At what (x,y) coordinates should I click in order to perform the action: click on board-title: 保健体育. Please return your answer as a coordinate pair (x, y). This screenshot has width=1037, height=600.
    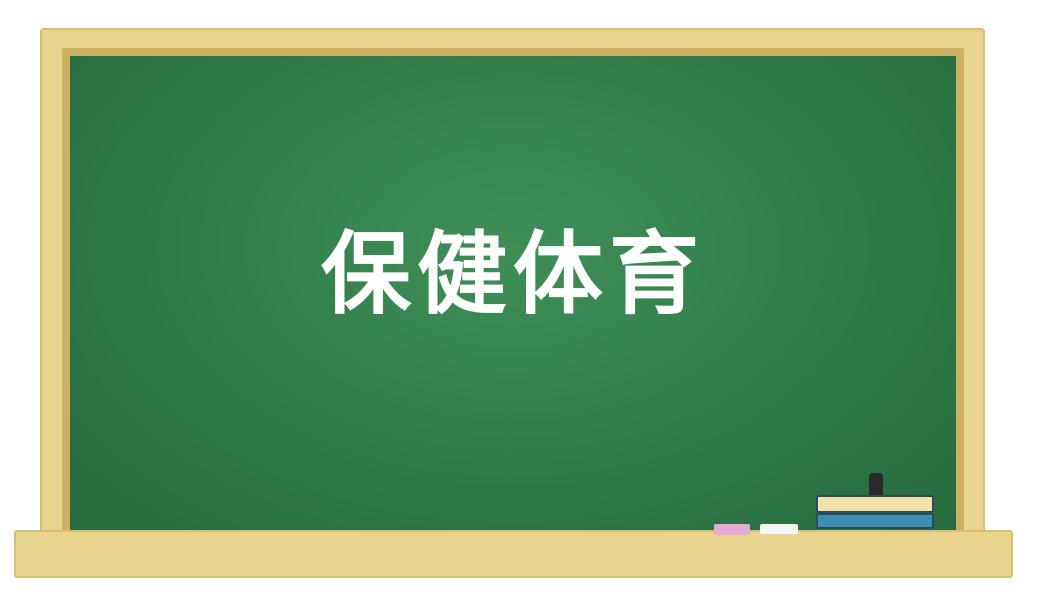
    Looking at the image, I should click on (513, 274).